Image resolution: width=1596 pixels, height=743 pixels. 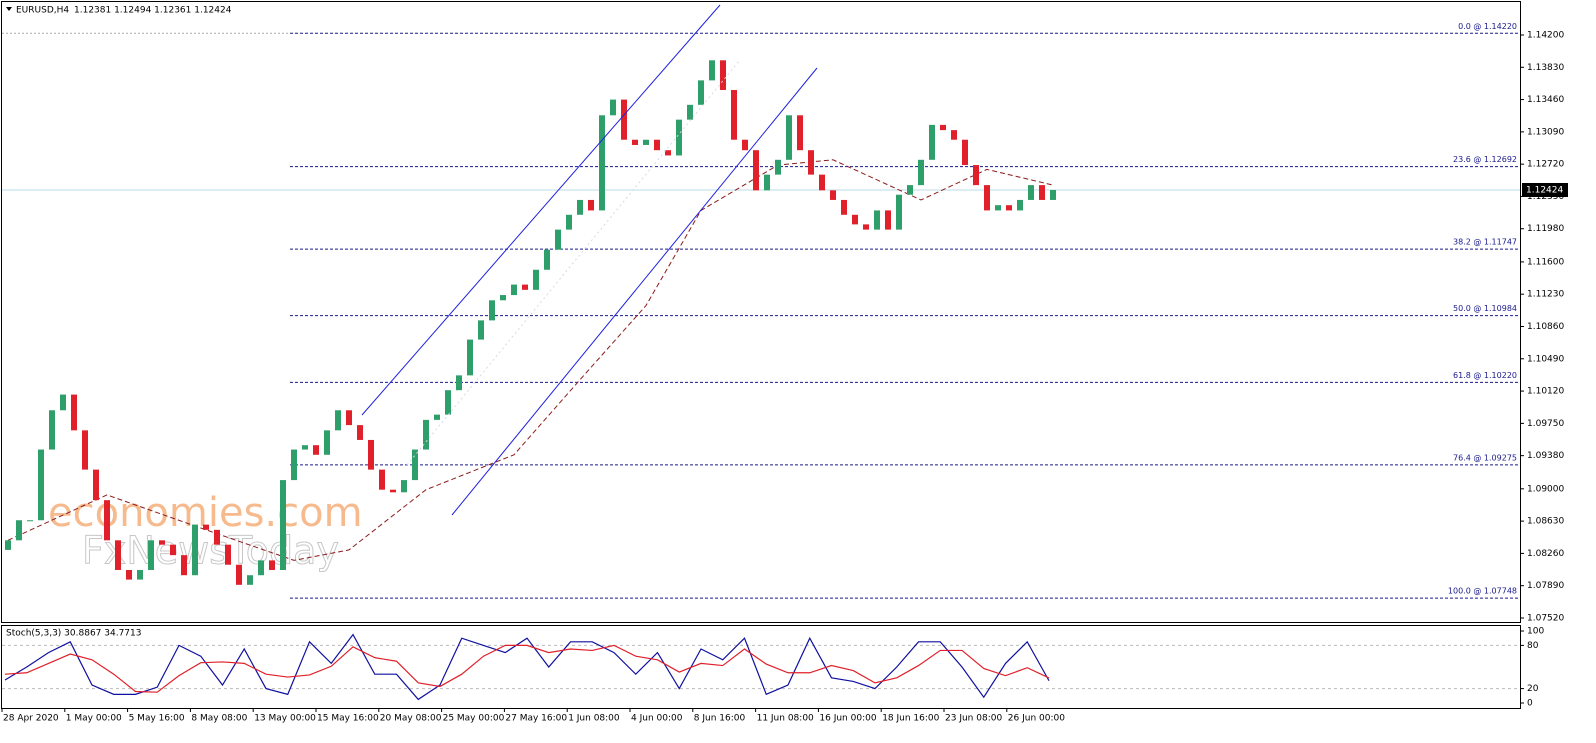 I want to click on y-tick-label: 1.09000, so click(x=1545, y=489).